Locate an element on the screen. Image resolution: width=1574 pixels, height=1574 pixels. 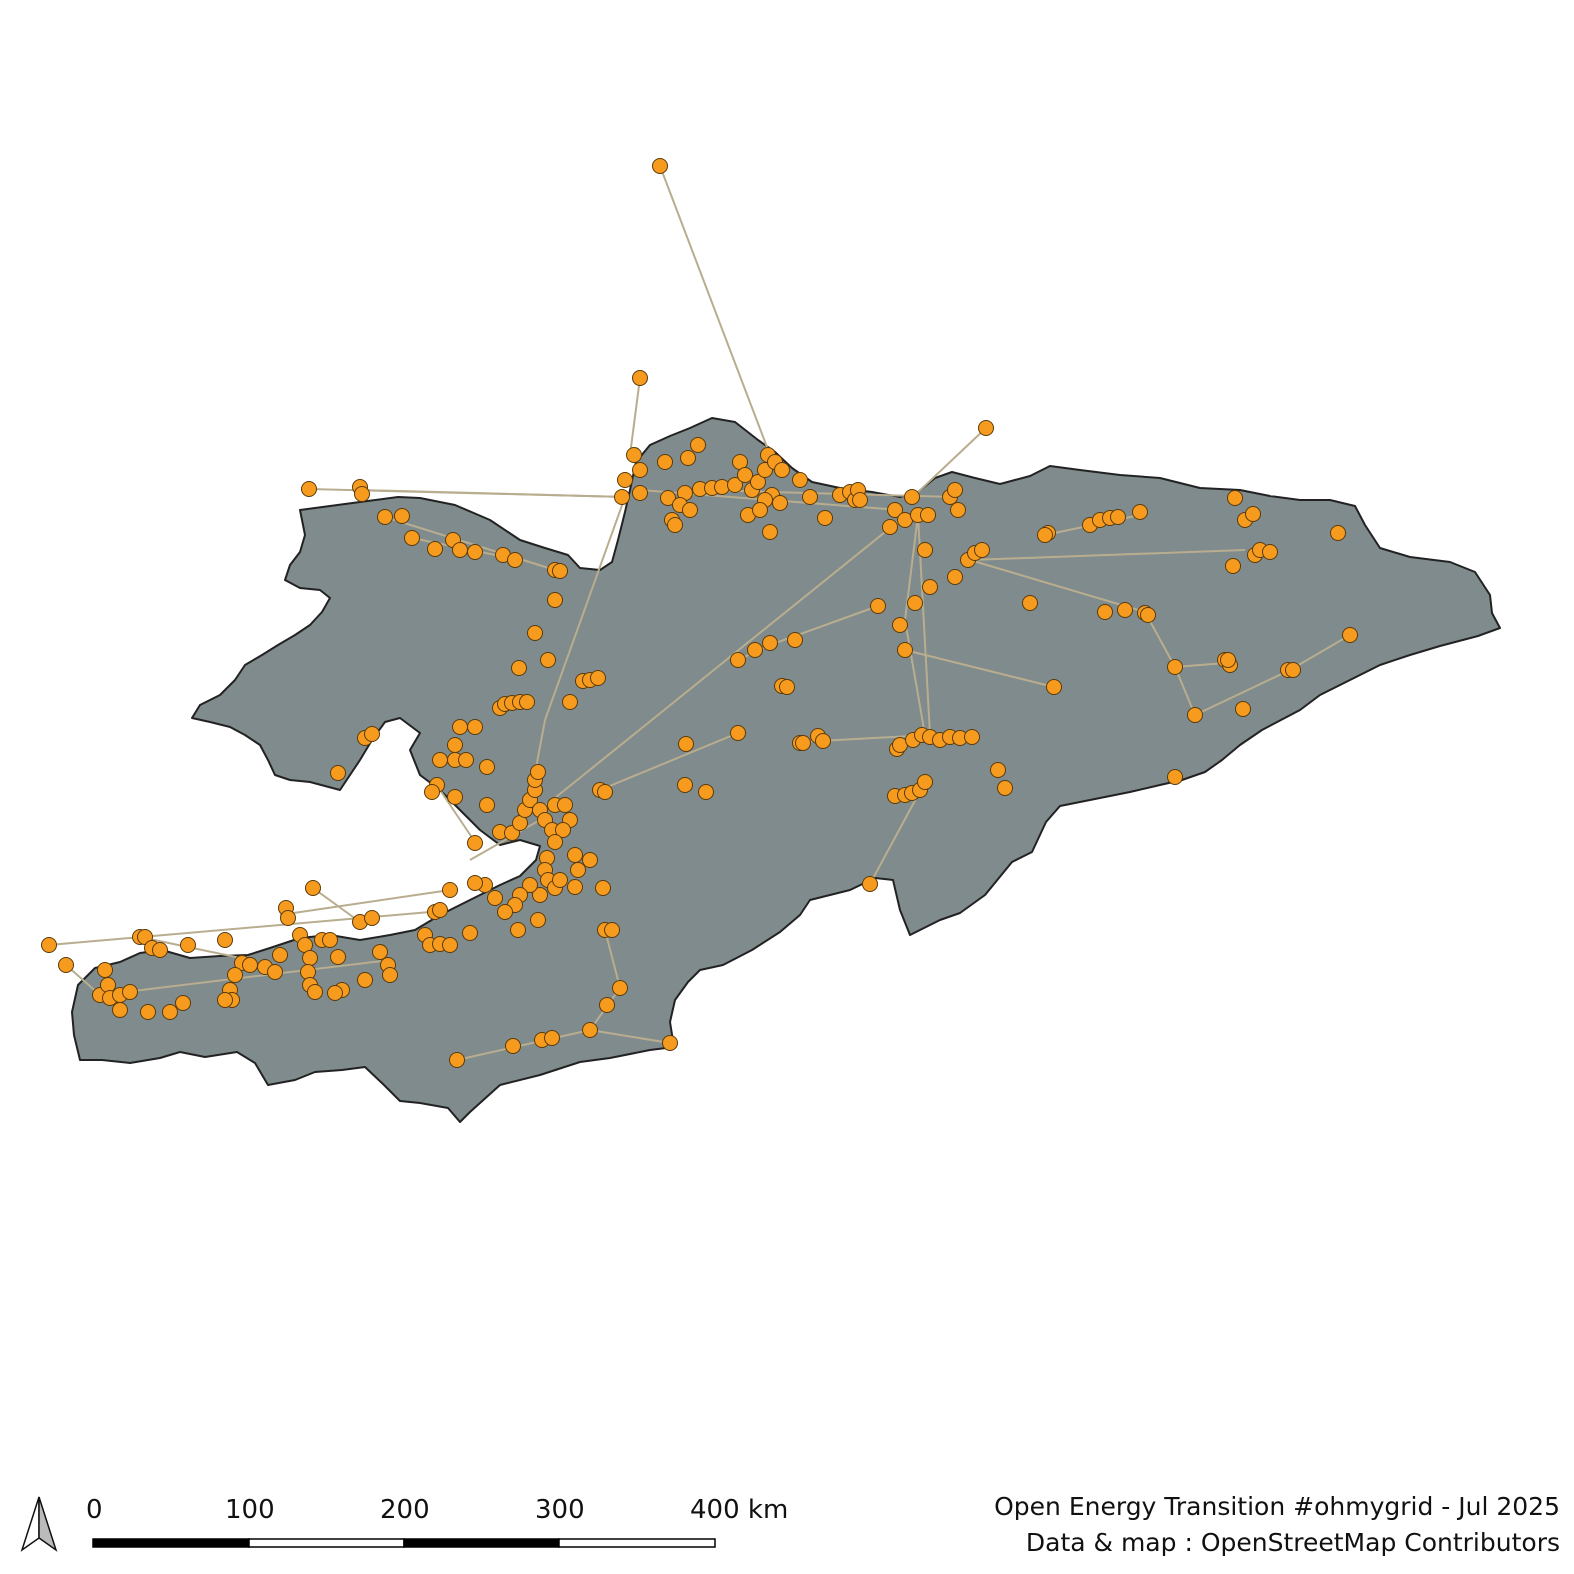
scale-label-400: 400 km is located at coordinates (739, 1510).